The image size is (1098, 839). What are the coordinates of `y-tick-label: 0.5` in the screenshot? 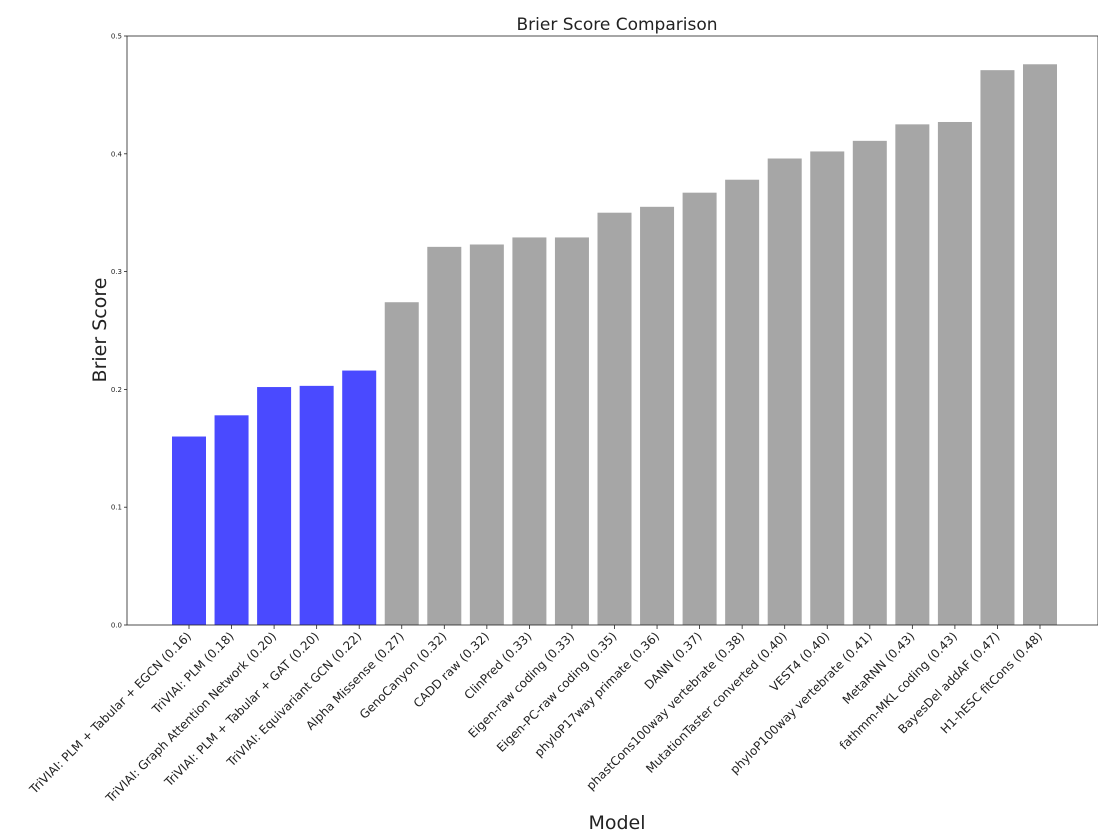 It's located at (116, 37).